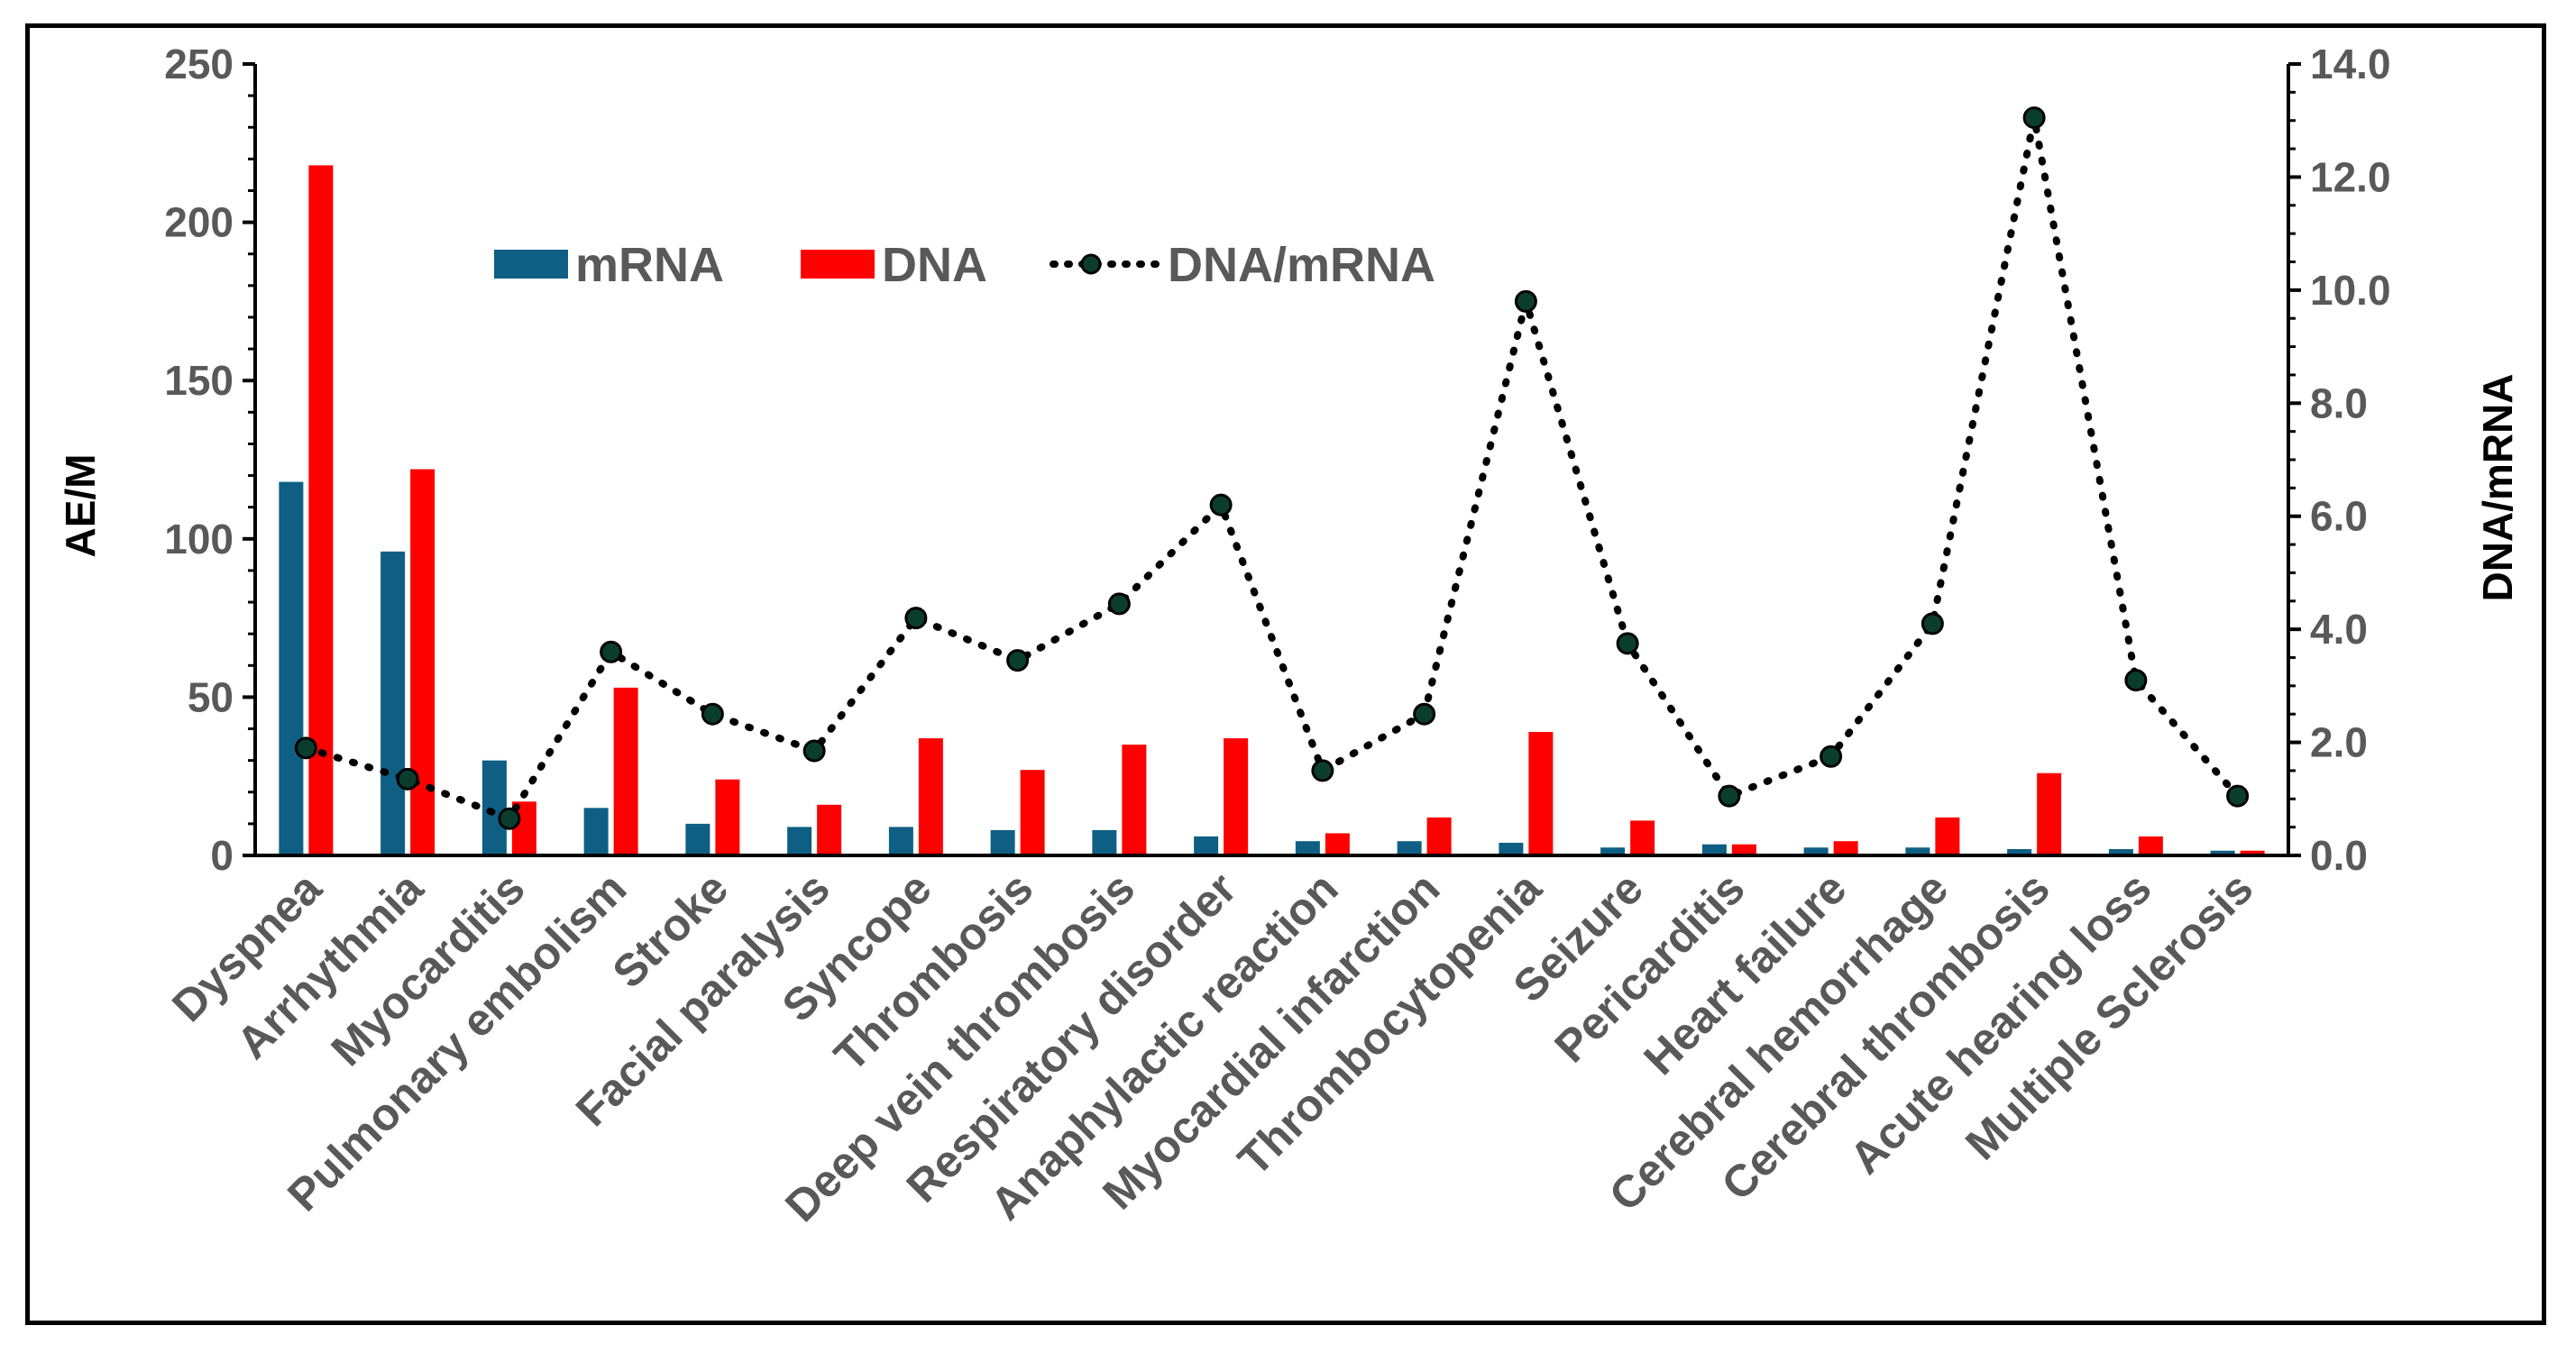 This screenshot has width=2576, height=1353. What do you see at coordinates (2238, 796) in the screenshot?
I see `ratio-point-multiple-sclerosis` at bounding box center [2238, 796].